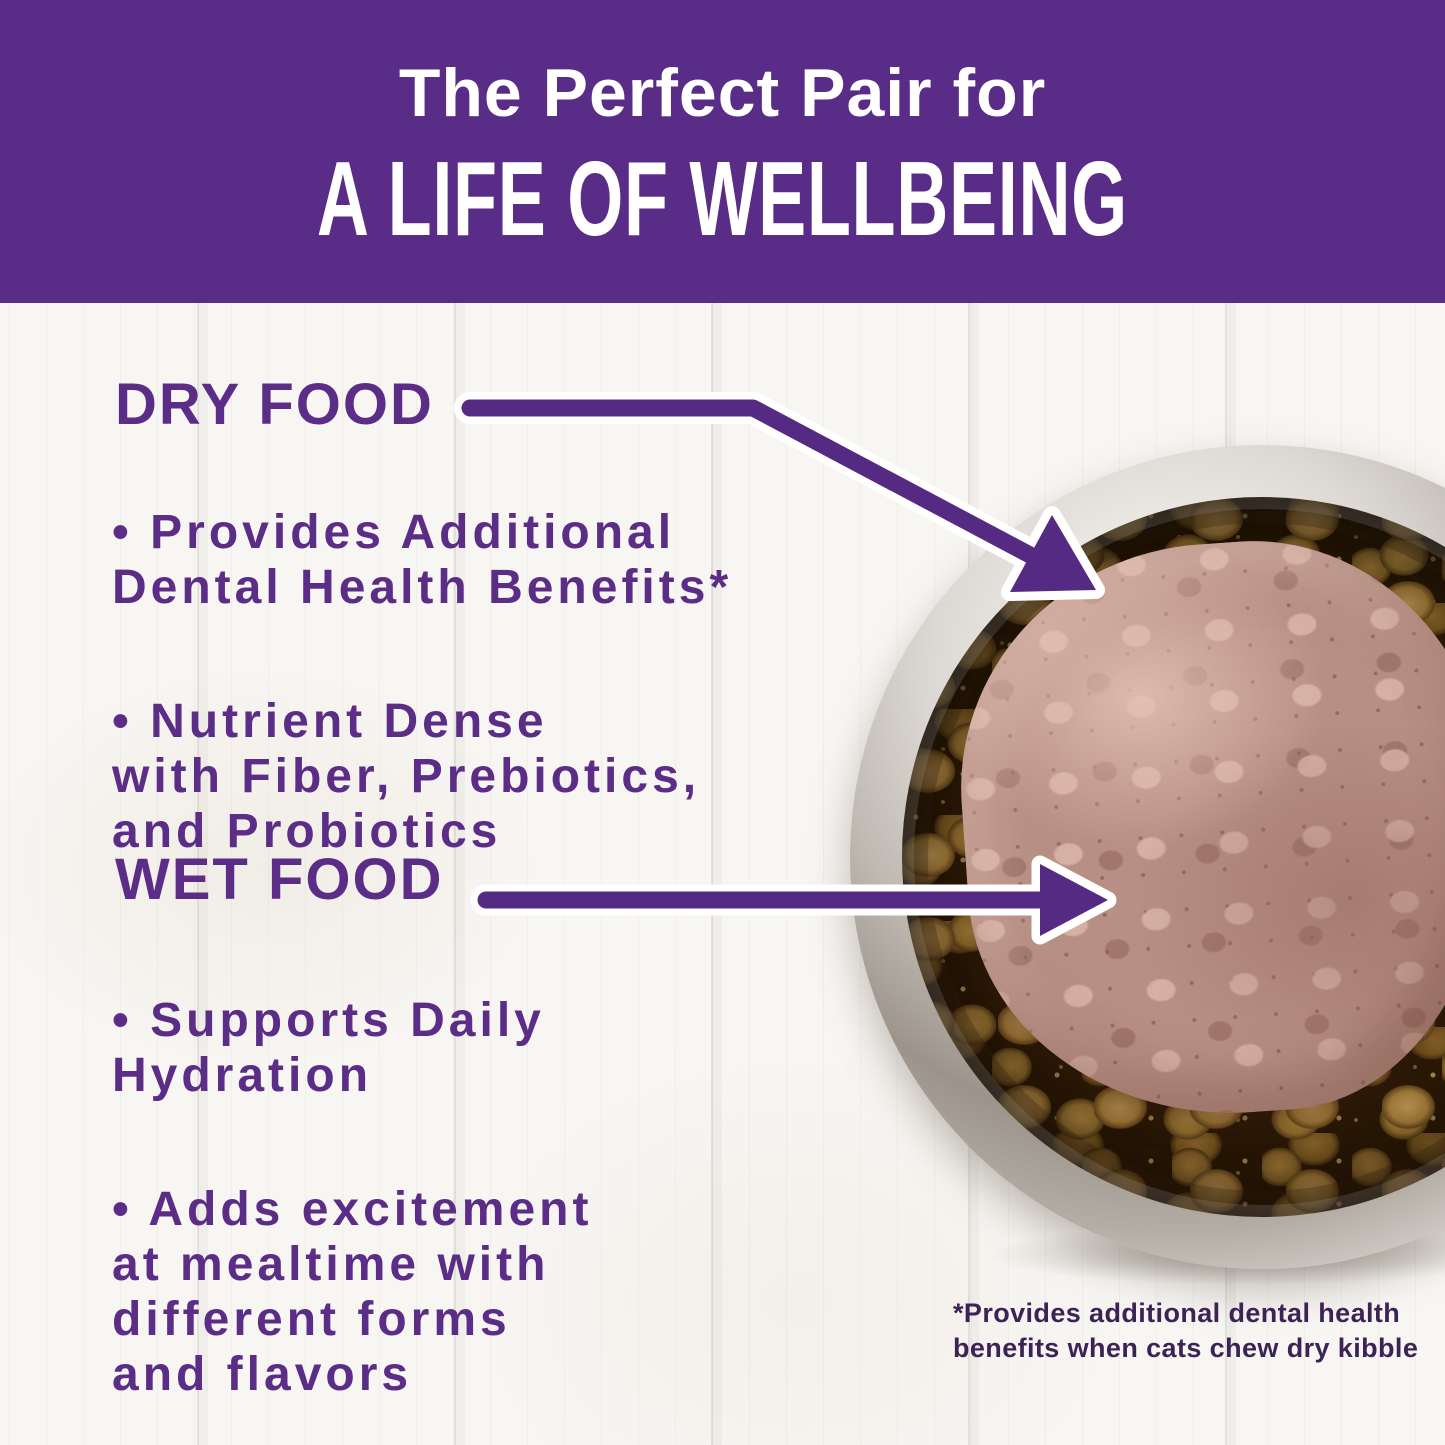 This screenshot has height=1445, width=1445. What do you see at coordinates (1194, 828) in the screenshot?
I see `wet-pate` at bounding box center [1194, 828].